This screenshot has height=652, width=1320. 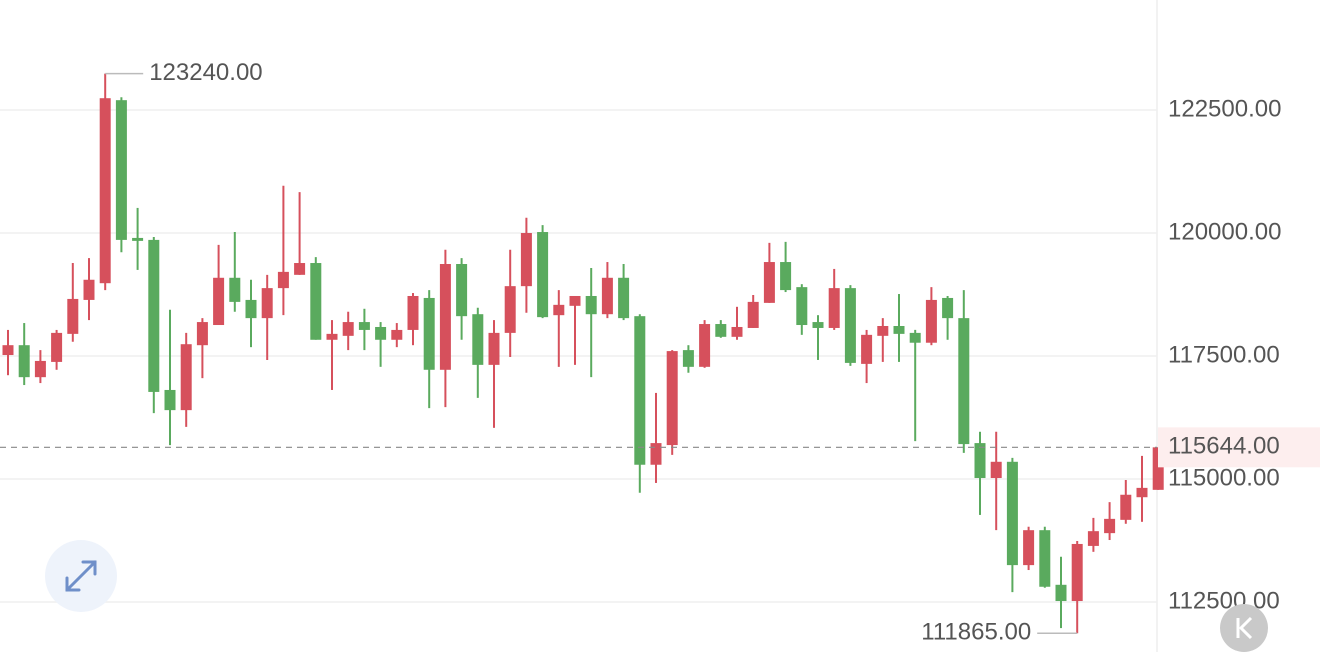 I want to click on last-price-label: 115644.00, so click(x=1224, y=446).